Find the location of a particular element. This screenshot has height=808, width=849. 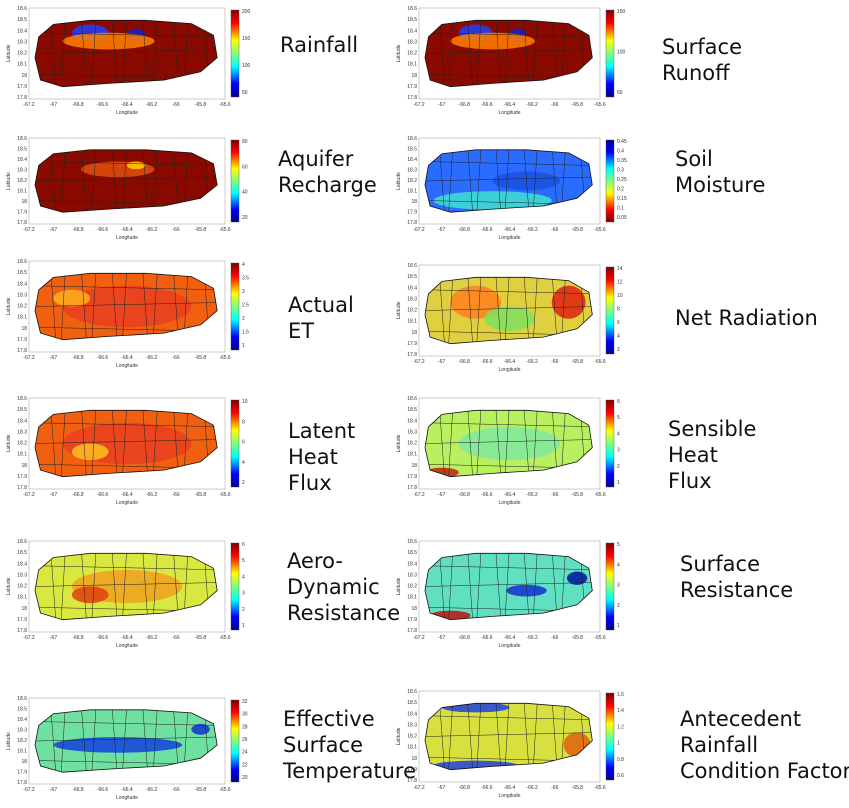

y-tick-label: 18 is located at coordinates (24, 329).